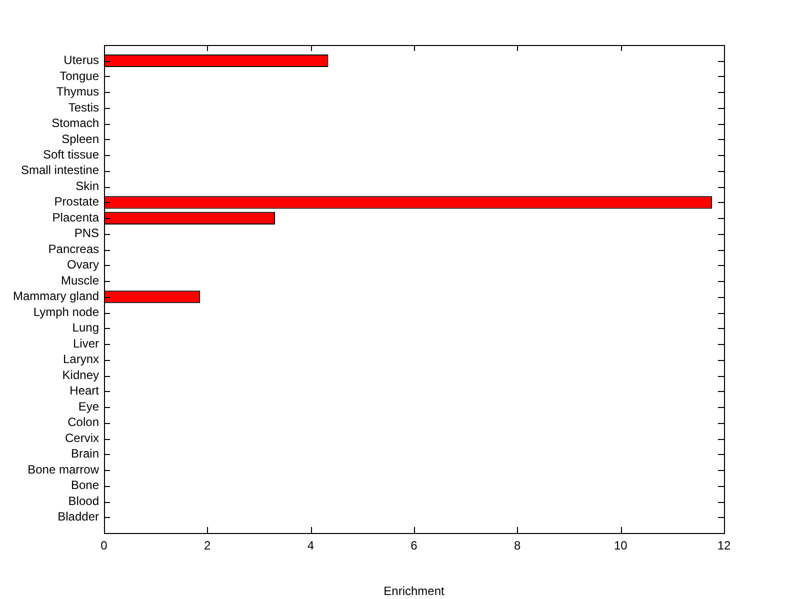 This screenshot has width=800, height=599. What do you see at coordinates (66, 311) in the screenshot?
I see `y-tick-label: Lymph node` at bounding box center [66, 311].